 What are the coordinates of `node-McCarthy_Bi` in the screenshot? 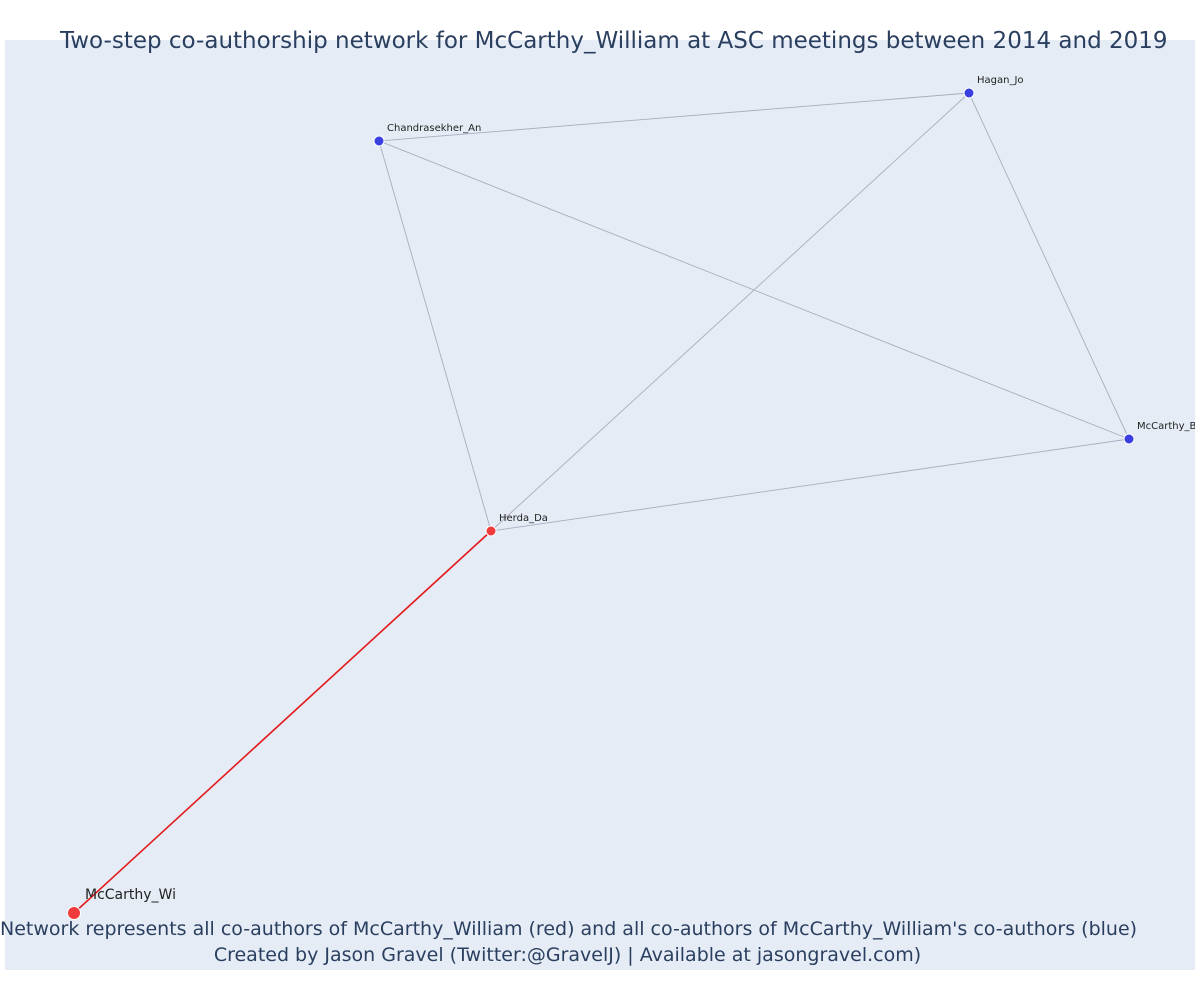 It's located at (1129, 439).